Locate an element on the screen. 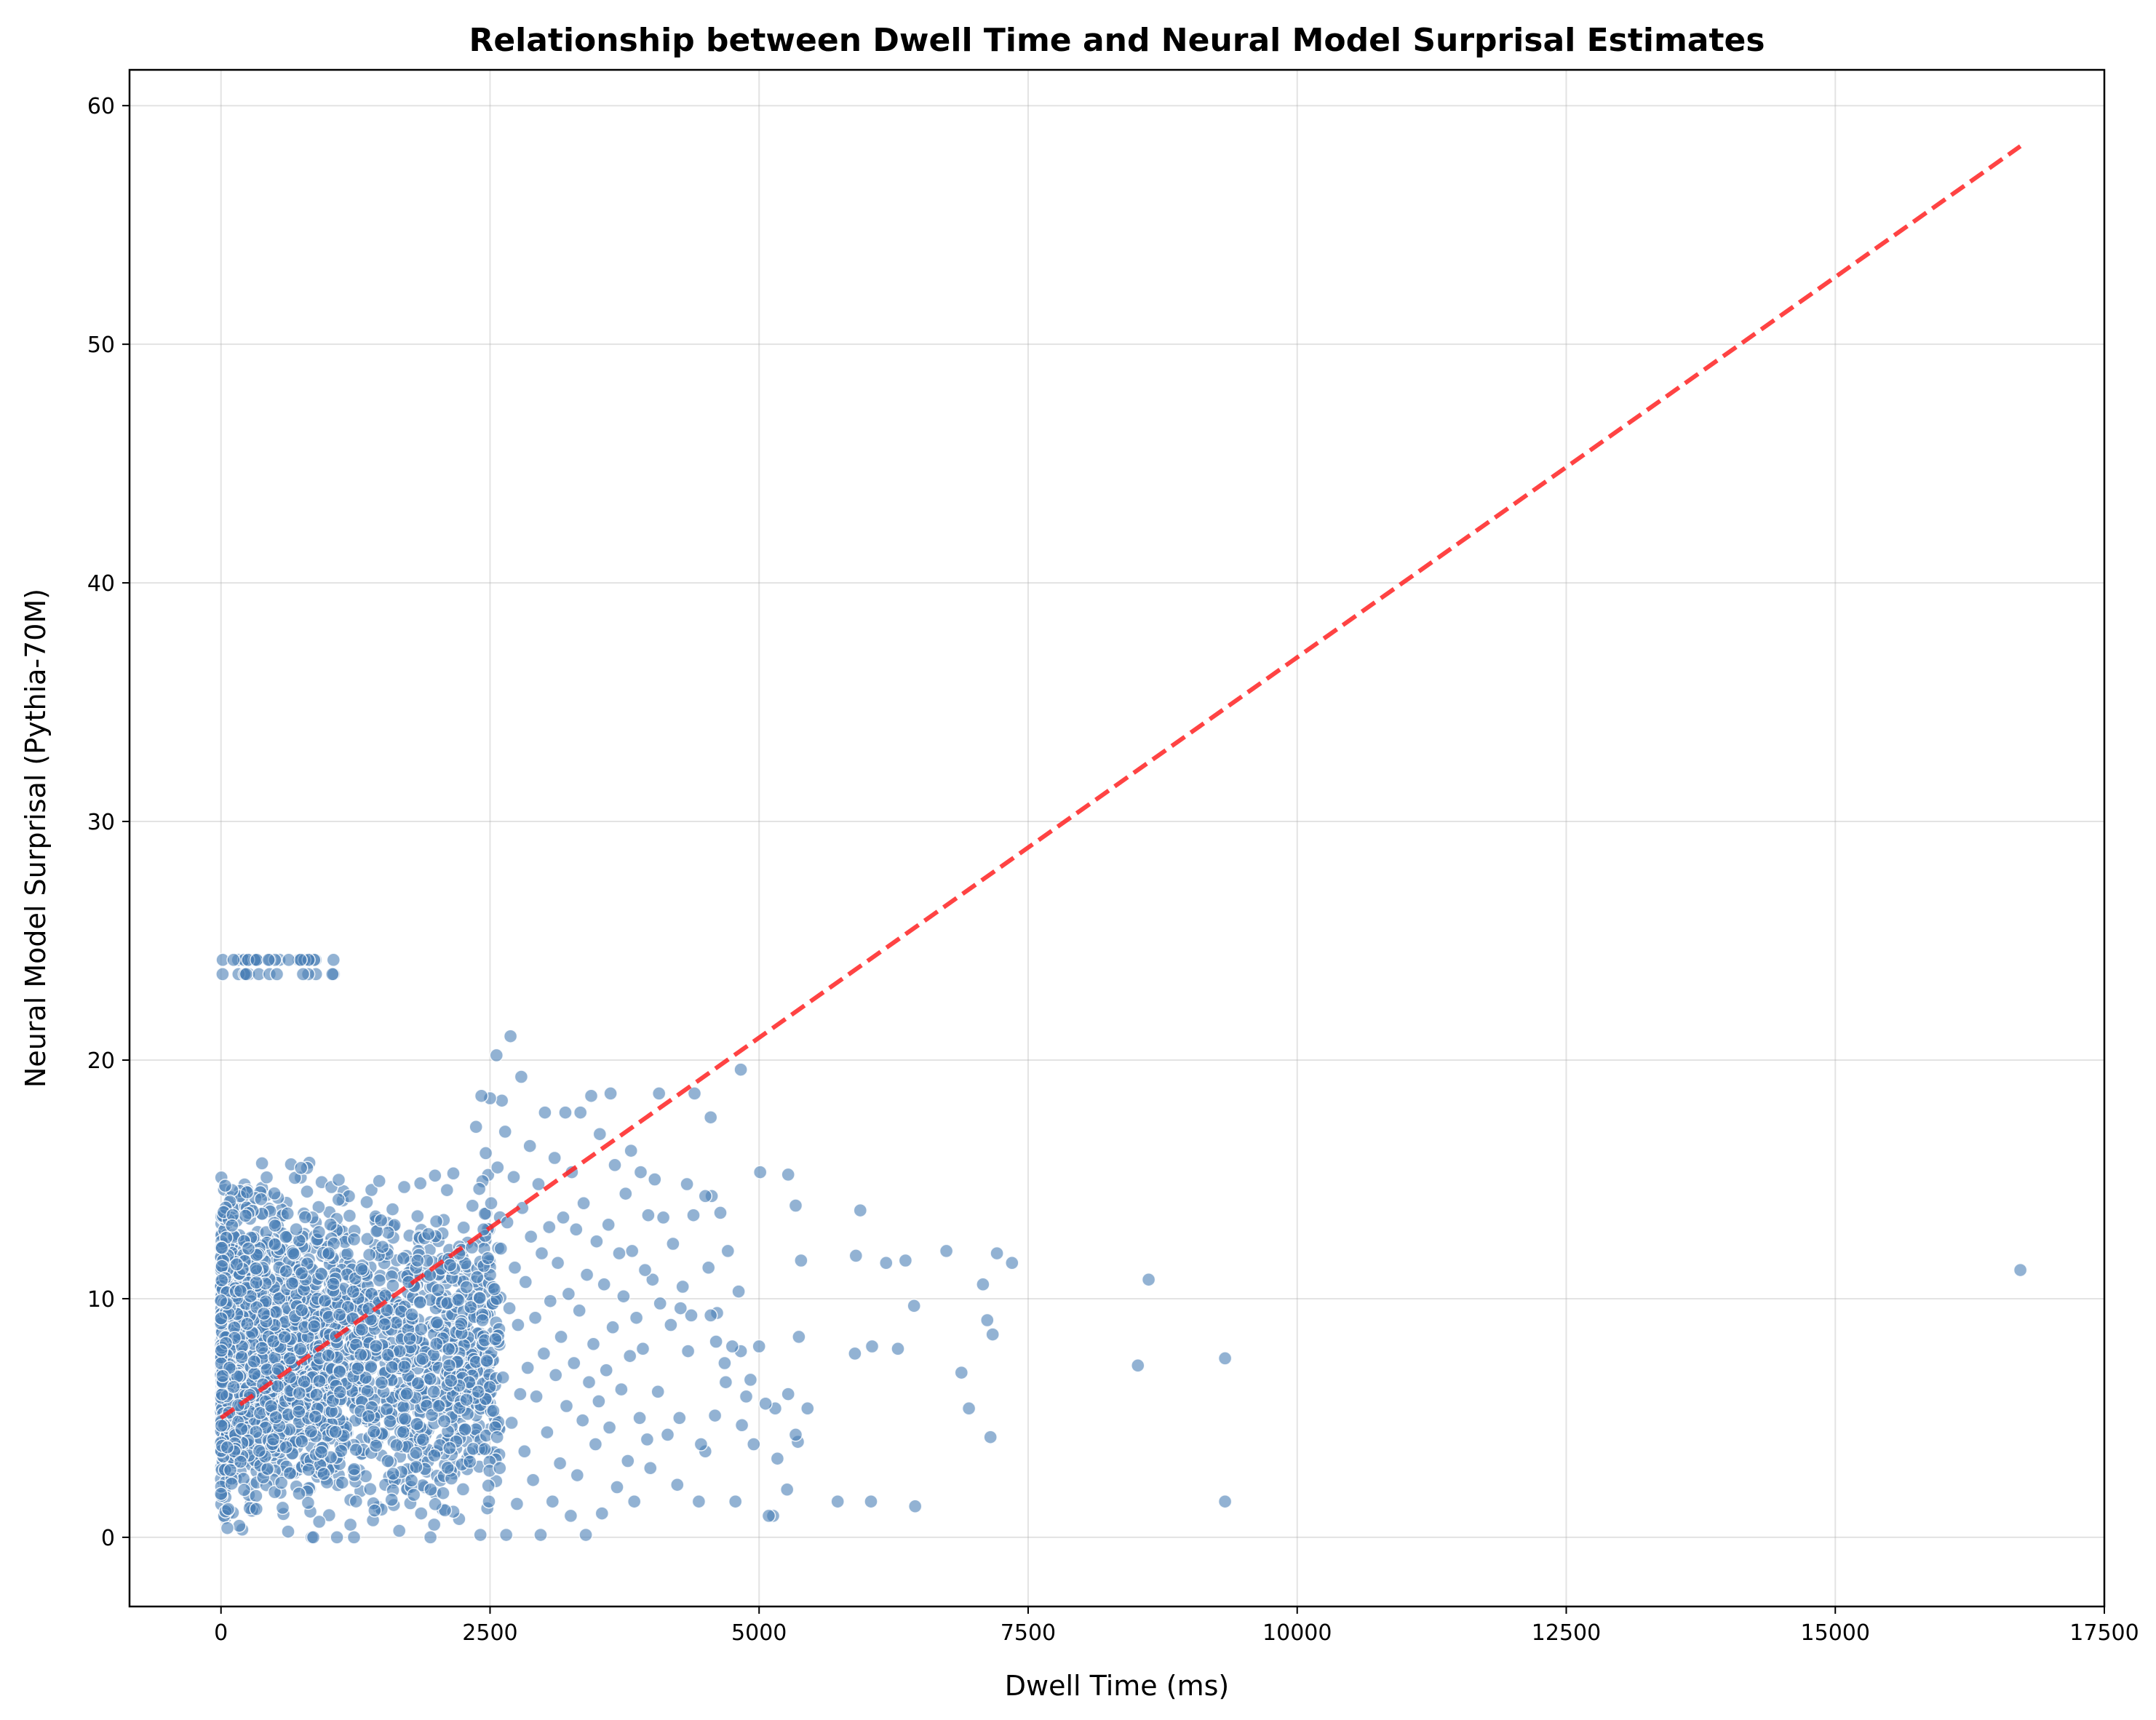 This screenshot has width=2156, height=1720. x-tick-label: 12500 is located at coordinates (1567, 1633).